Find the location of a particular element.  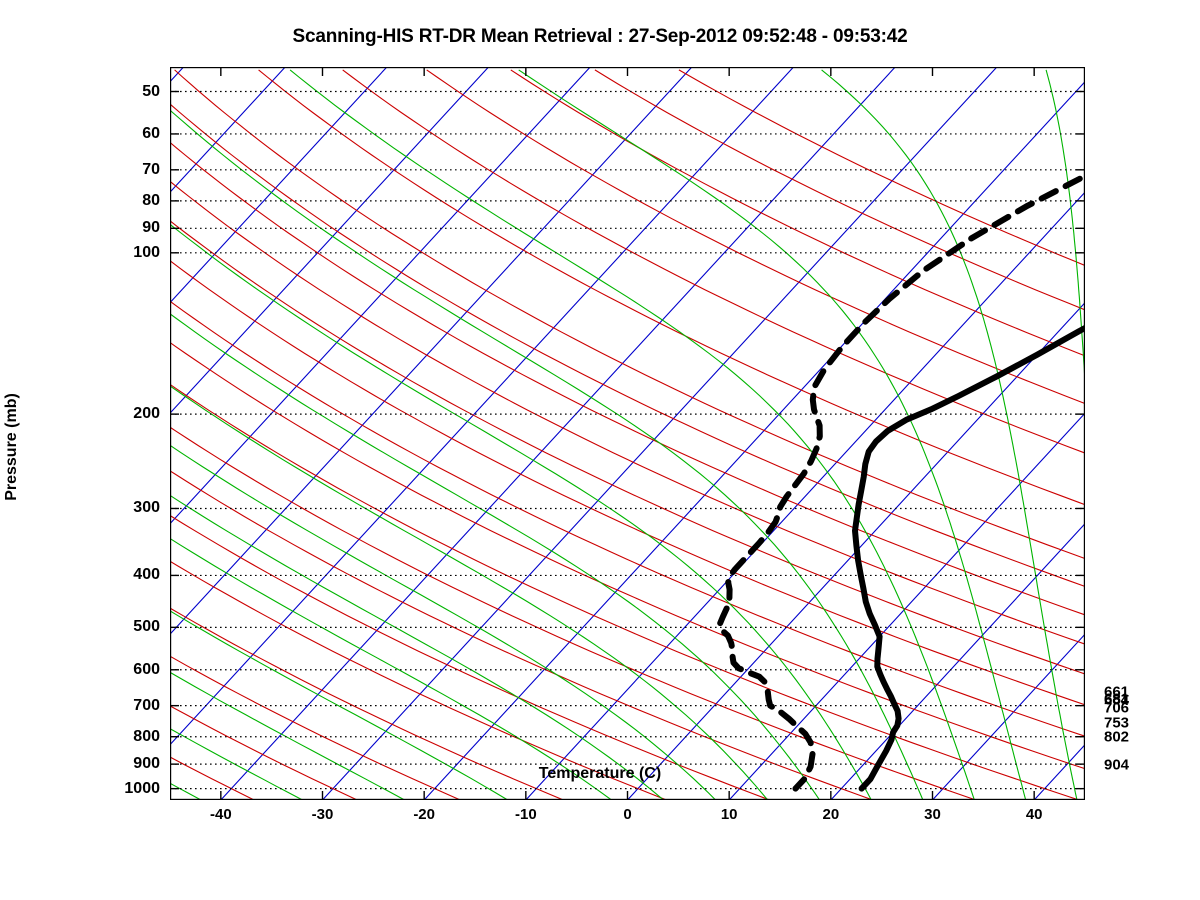

y-tick-label: 400 is located at coordinates (146, 575).